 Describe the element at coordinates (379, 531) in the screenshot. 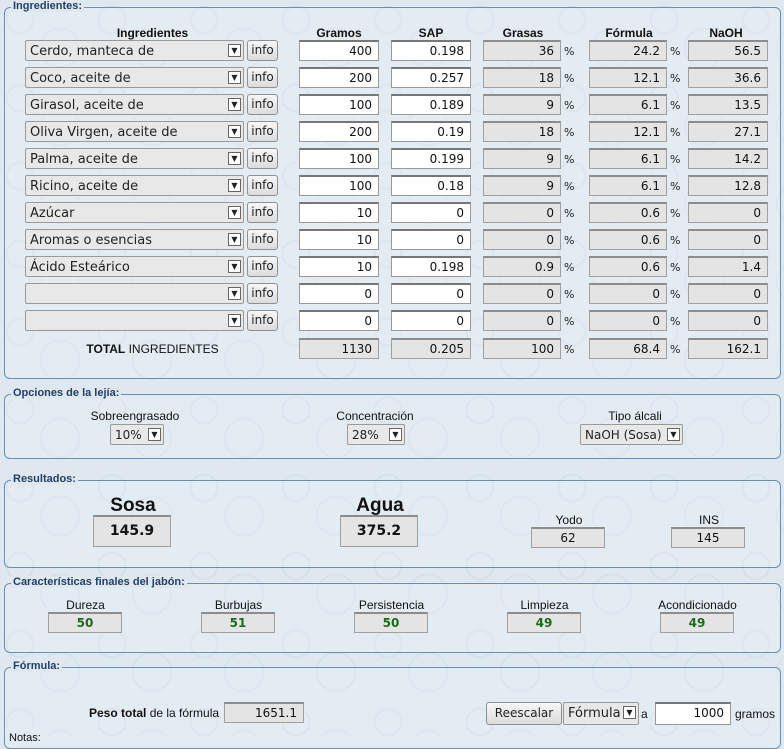

I see `water-value-text: 375.2` at that location.